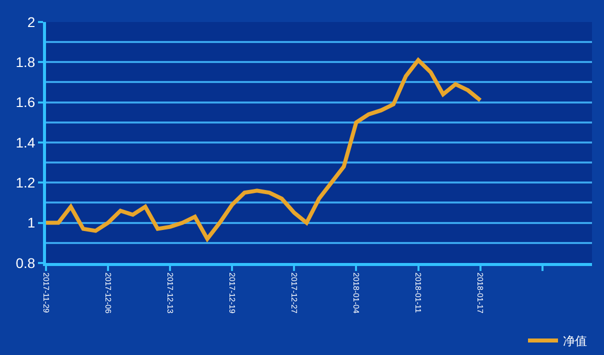  I want to click on y-tick-label: 1.8, so click(26, 62).